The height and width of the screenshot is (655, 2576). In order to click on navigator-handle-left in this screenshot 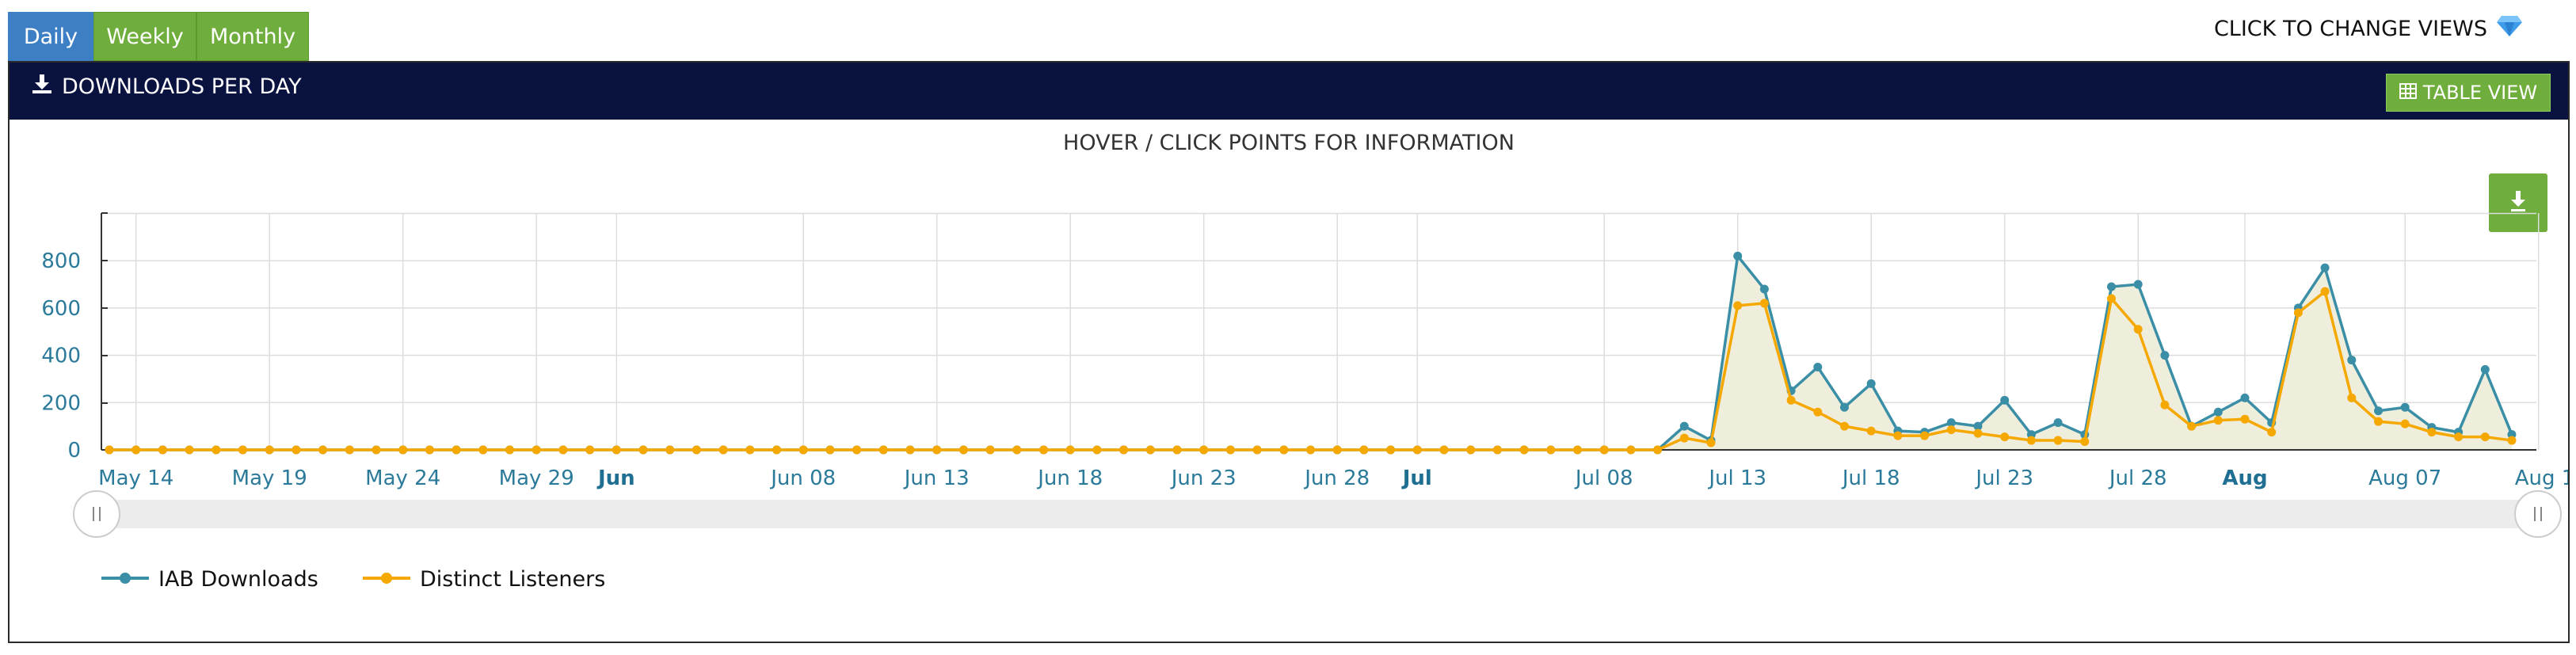, I will do `click(96, 514)`.